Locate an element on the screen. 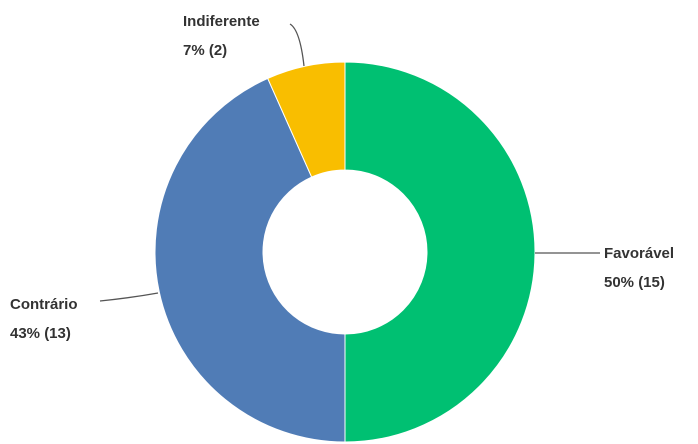 This screenshot has width=698, height=444. slice-value-label: 50% (15) is located at coordinates (634, 282).